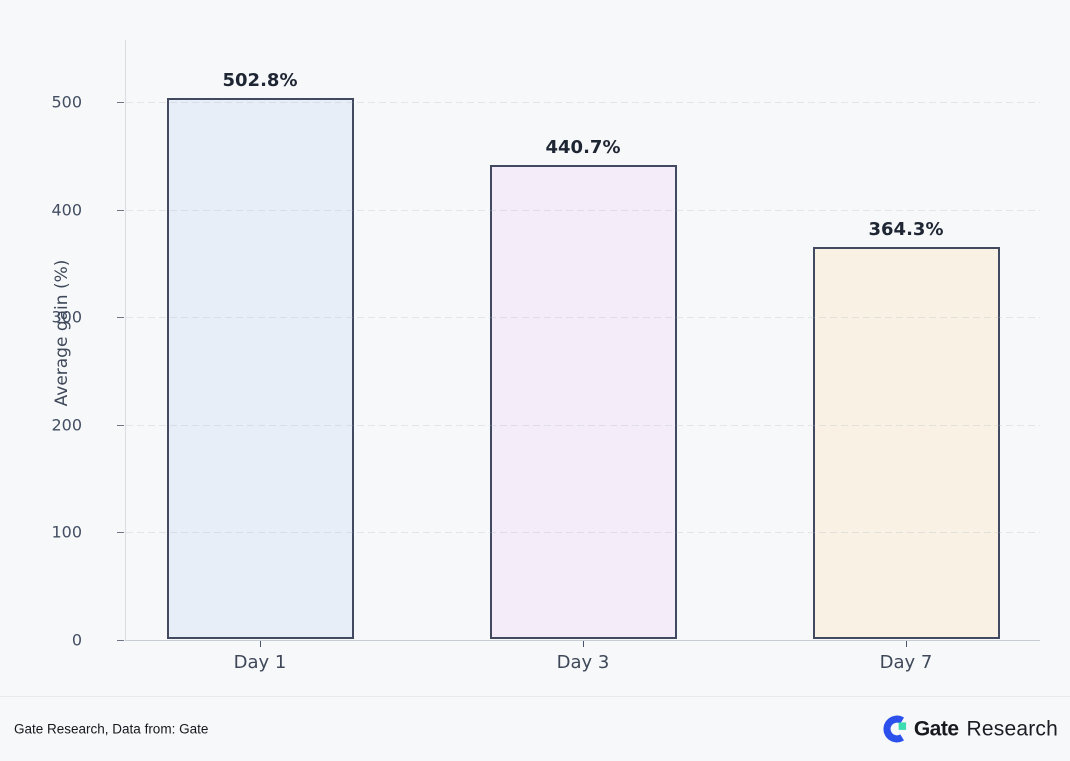 The width and height of the screenshot is (1070, 761). What do you see at coordinates (894, 729) in the screenshot?
I see `gate-logo-icon` at bounding box center [894, 729].